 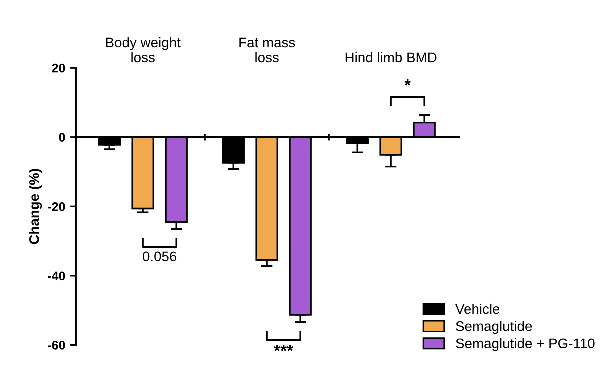 What do you see at coordinates (268, 50) in the screenshot?
I see `x-tick-label: Fat mass loss` at bounding box center [268, 50].